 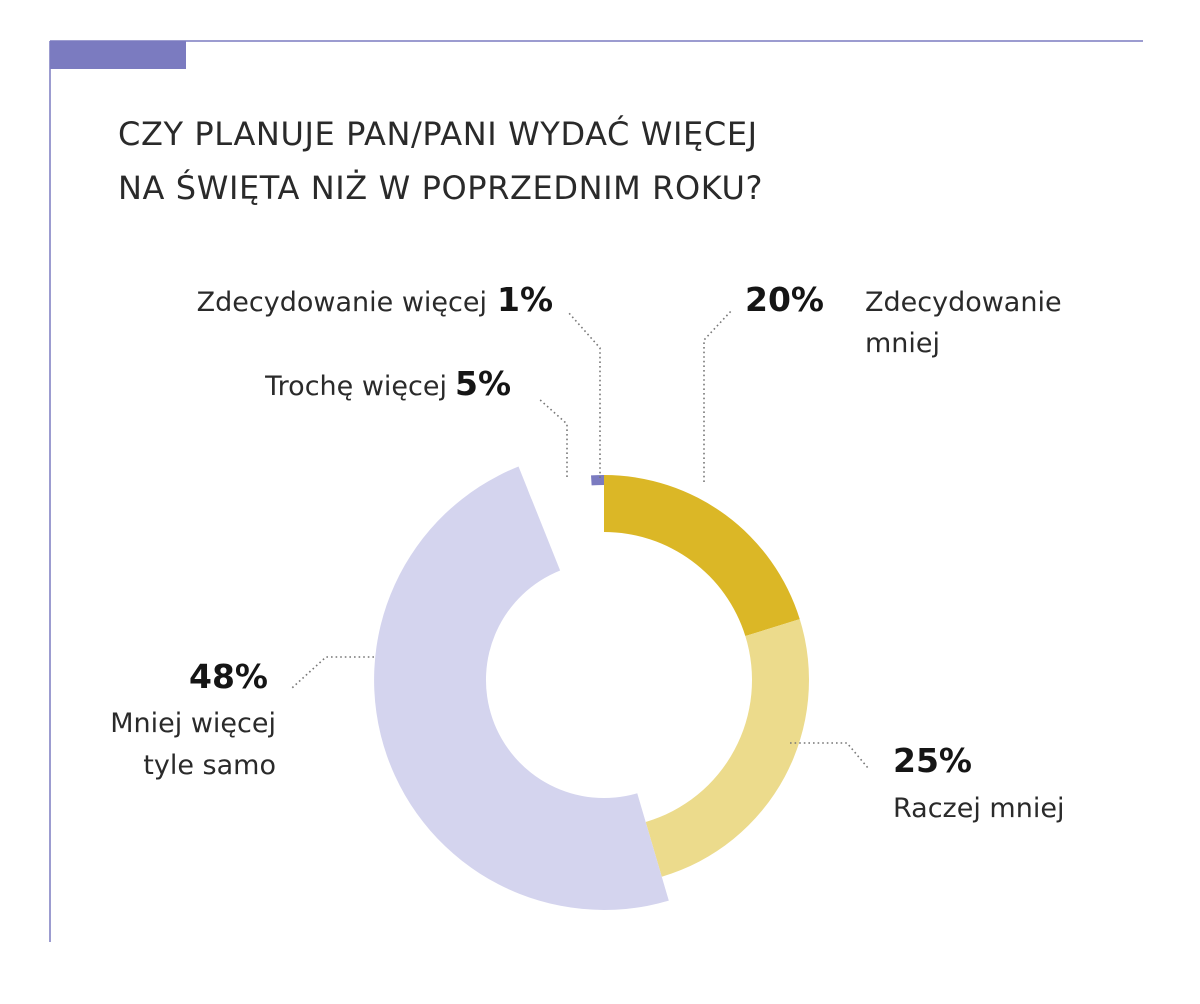 What do you see at coordinates (932, 760) in the screenshot?
I see `value-label-raczej-mniej: 25%` at bounding box center [932, 760].